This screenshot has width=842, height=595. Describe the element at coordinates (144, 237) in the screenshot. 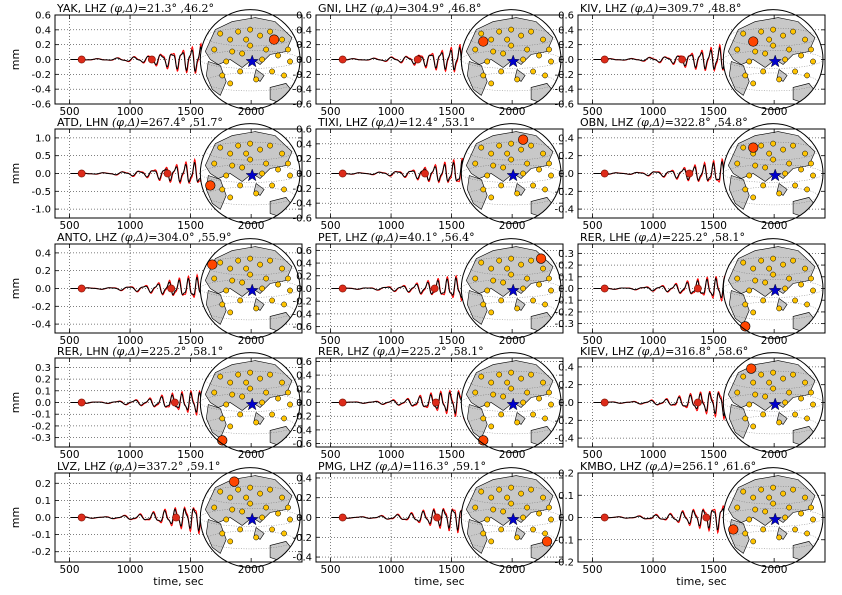

I see `panel-title: ANTO, LHZ (φ,Δ)=304.0° ,55.9°` at that location.